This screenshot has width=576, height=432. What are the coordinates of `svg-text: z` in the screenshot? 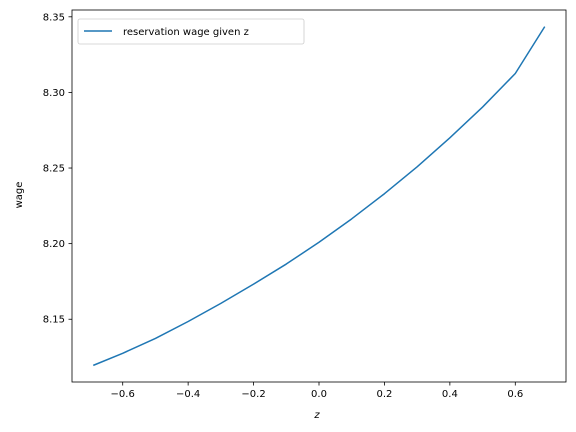 It's located at (316, 415).